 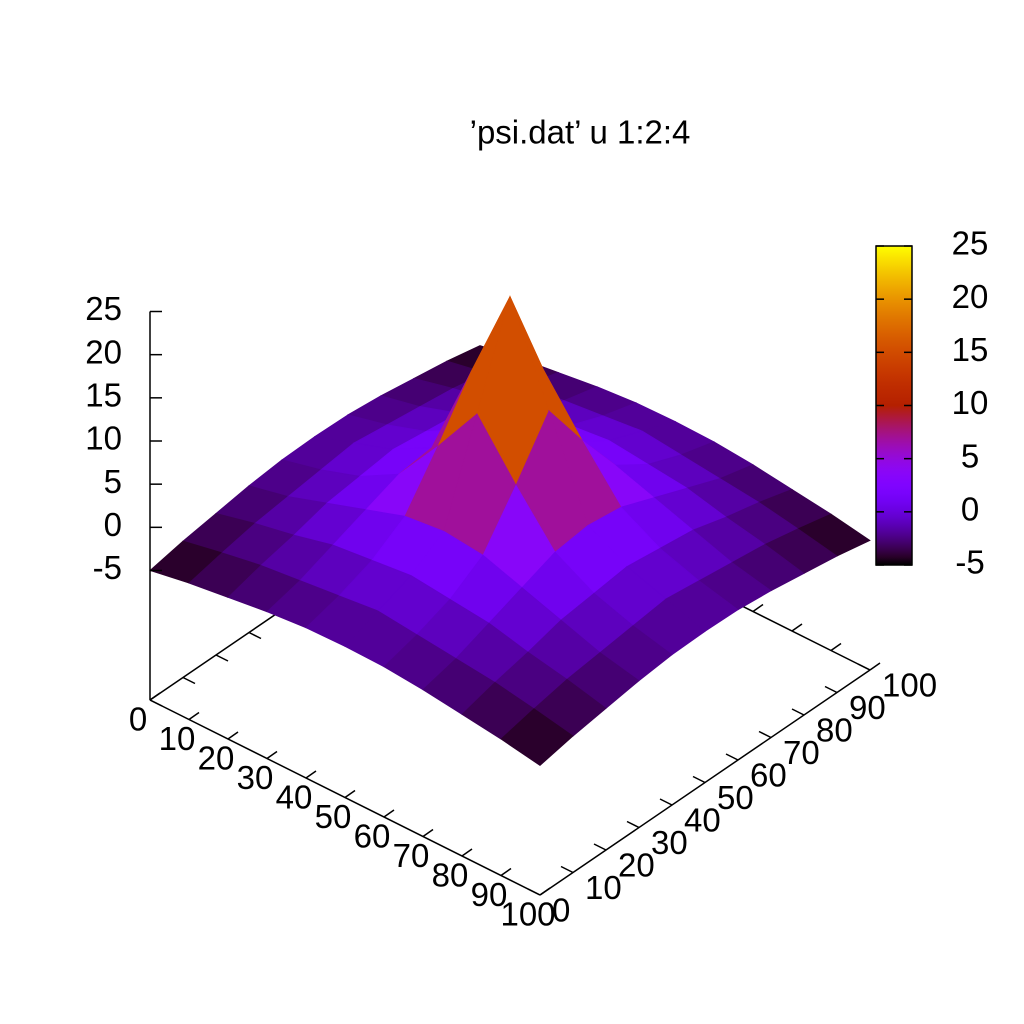 I want to click on colorbar-tick-label: 25, so click(x=970, y=243).